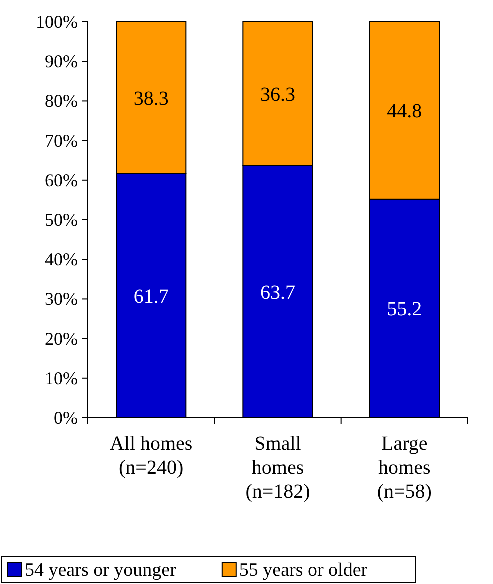 This screenshot has width=493, height=584. Describe the element at coordinates (278, 468) in the screenshot. I see `x-tick-label: Small homes (n=182)` at that location.